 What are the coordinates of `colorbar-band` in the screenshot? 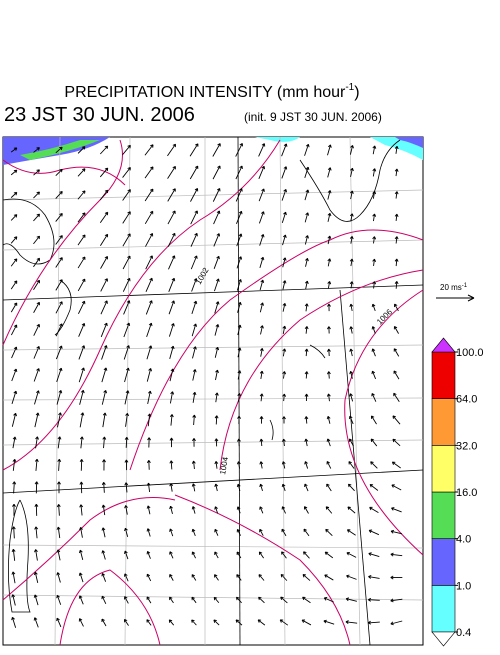 It's located at (443, 422).